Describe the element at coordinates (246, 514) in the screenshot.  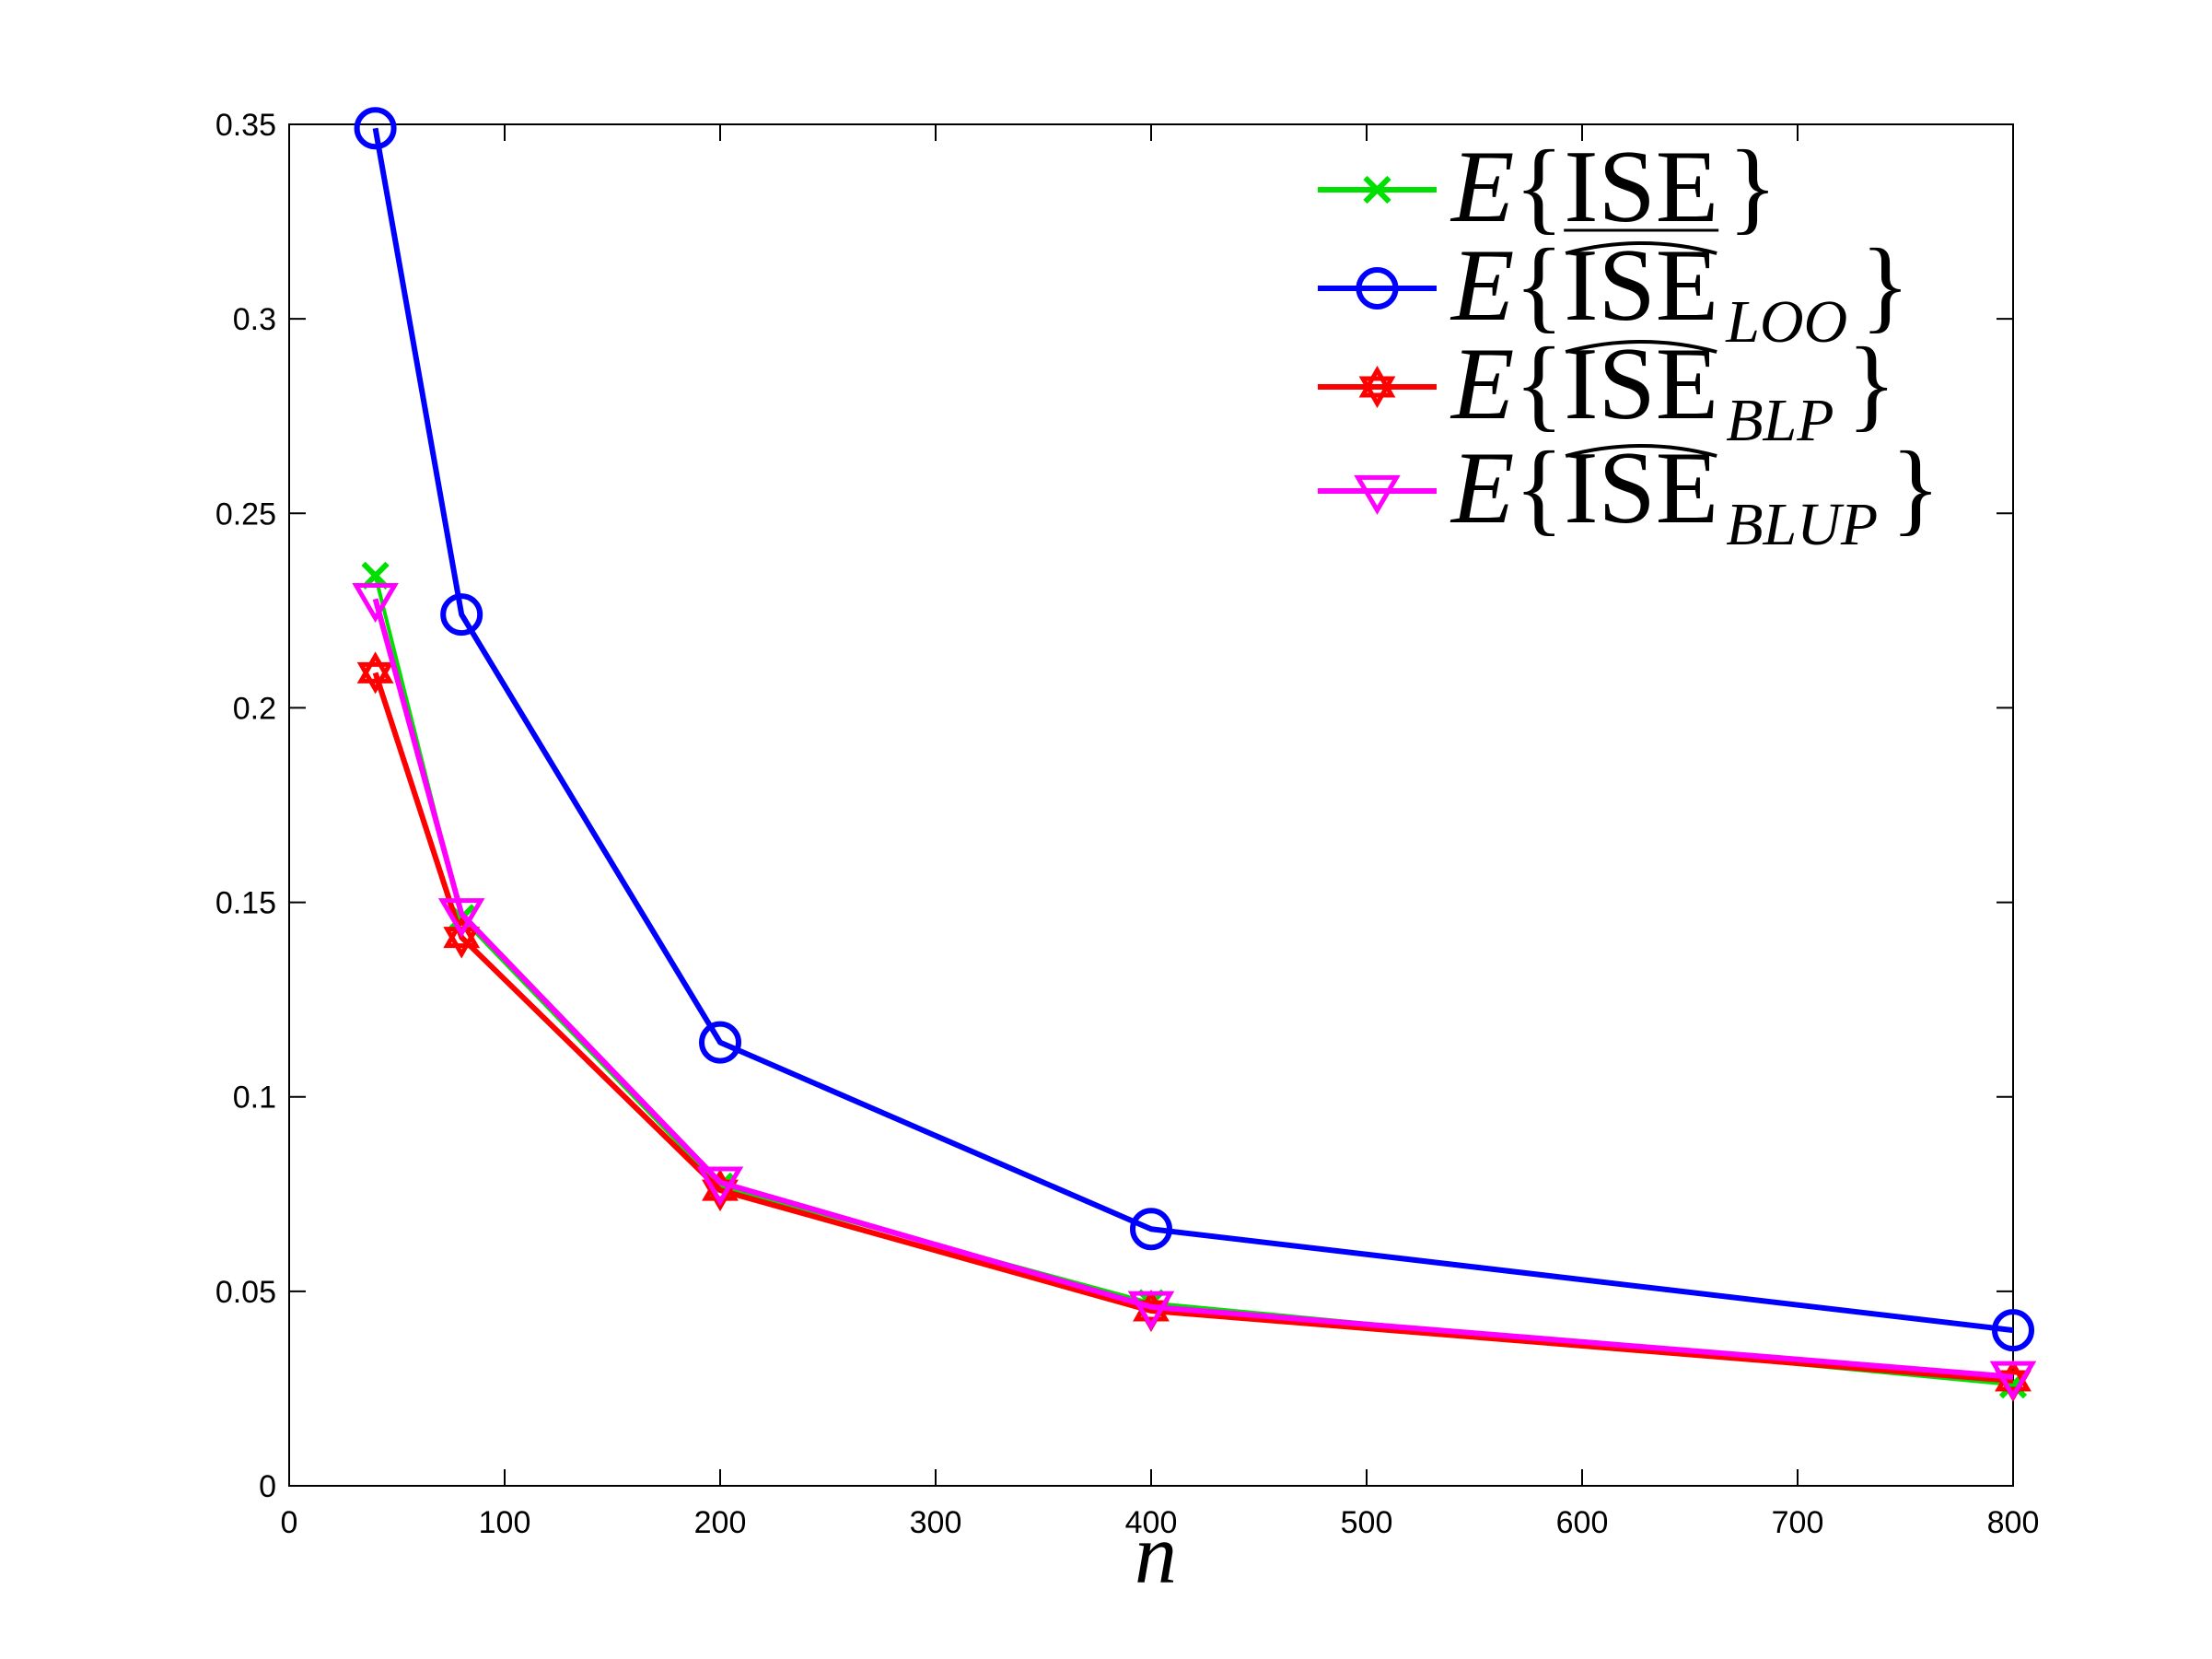
I see `y-tick-label: 0.25` at that location.